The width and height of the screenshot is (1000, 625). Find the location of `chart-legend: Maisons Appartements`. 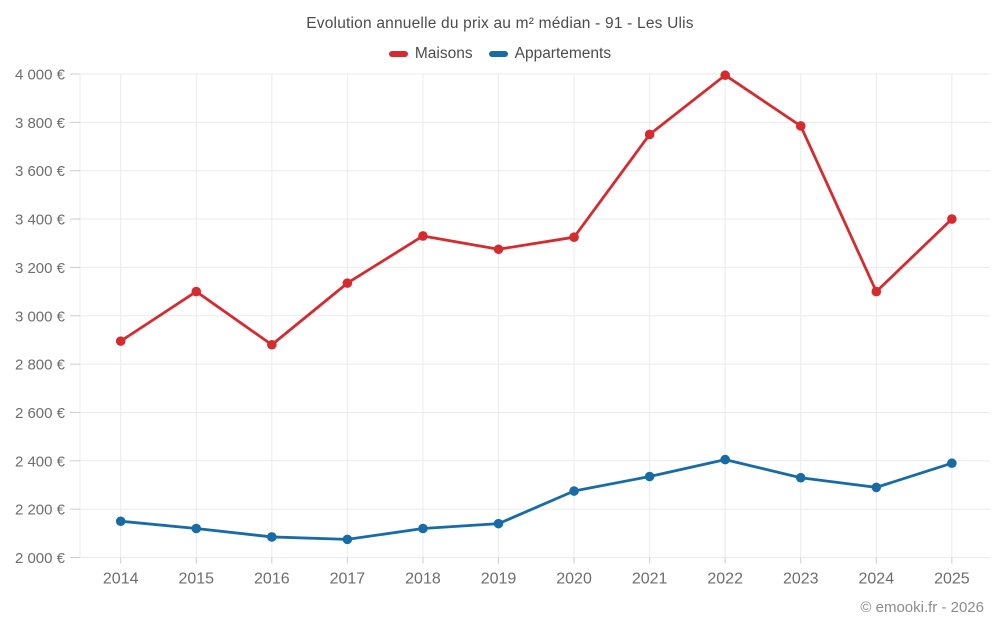

chart-legend: Maisons Appartements is located at coordinates (500, 54).